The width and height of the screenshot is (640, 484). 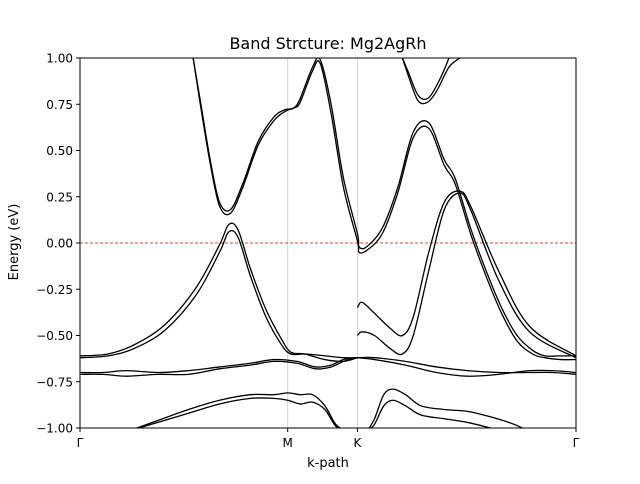 I want to click on y-tick-label-8: −1.00, so click(x=54, y=429).